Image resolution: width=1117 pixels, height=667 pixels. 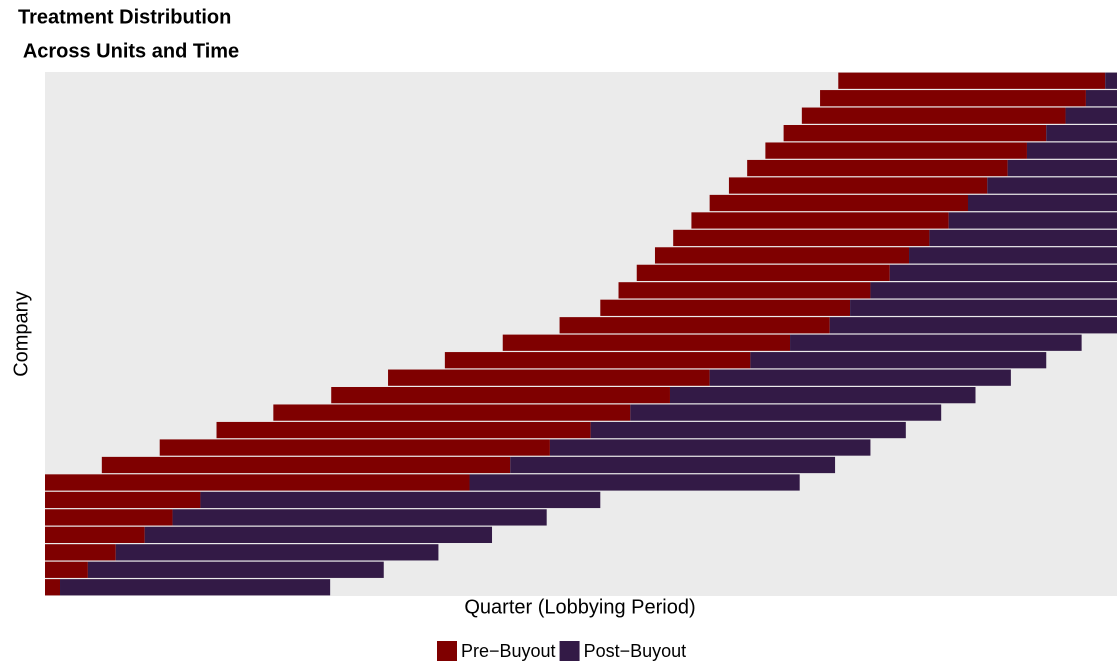 What do you see at coordinates (635, 651) in the screenshot?
I see `legend-label: Post−Buyout` at bounding box center [635, 651].